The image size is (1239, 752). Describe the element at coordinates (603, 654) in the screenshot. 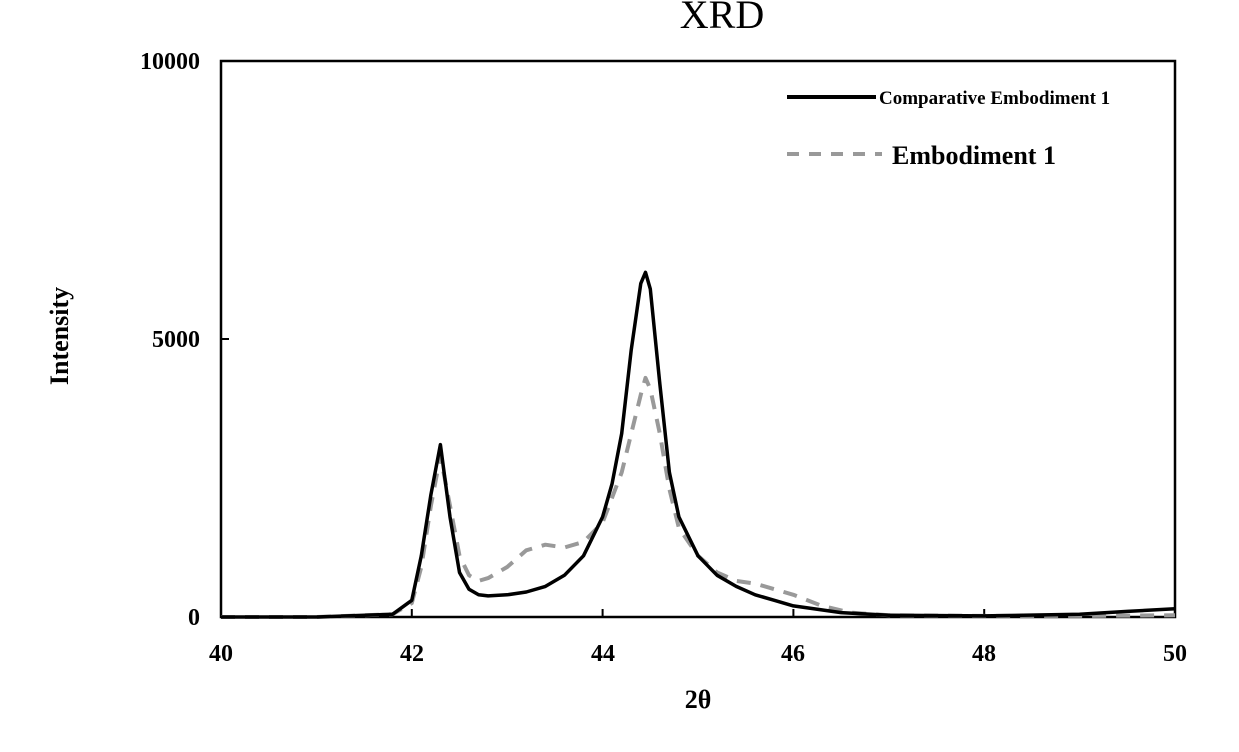

I see `x-tick-label: 44` at that location.